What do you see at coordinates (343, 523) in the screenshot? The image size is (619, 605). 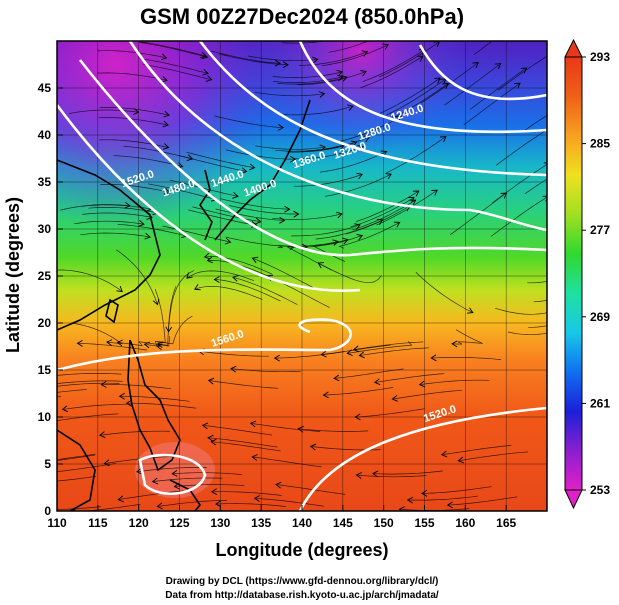 I see `x-tick-label: 145` at bounding box center [343, 523].